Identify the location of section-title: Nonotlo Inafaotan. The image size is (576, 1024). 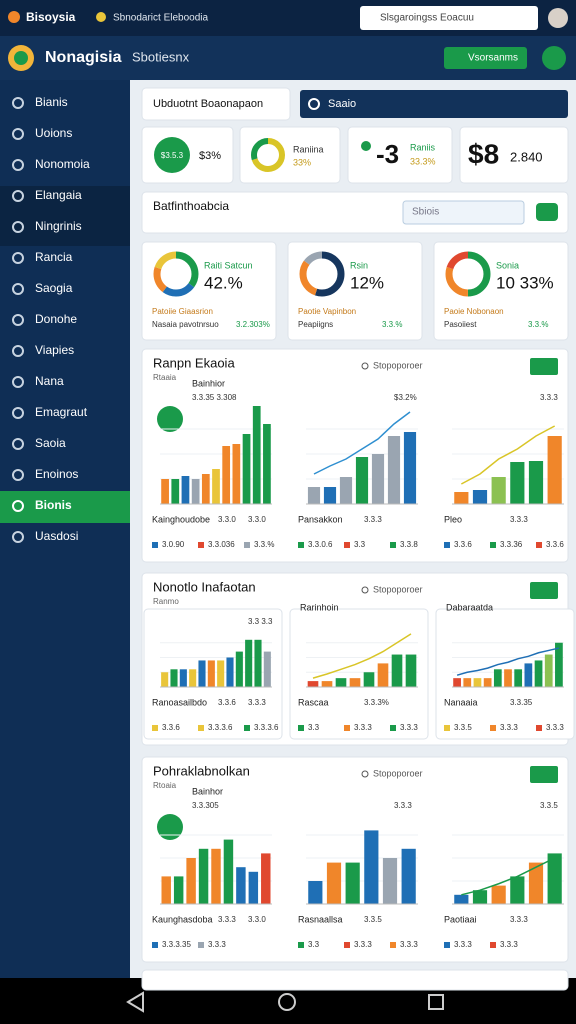
(204, 586).